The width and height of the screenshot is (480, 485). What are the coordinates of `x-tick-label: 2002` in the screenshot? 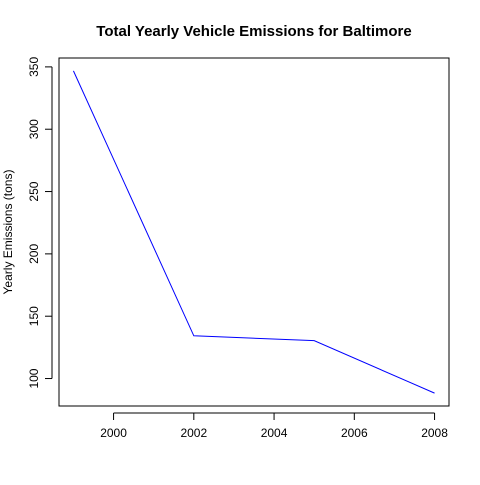 It's located at (193, 433).